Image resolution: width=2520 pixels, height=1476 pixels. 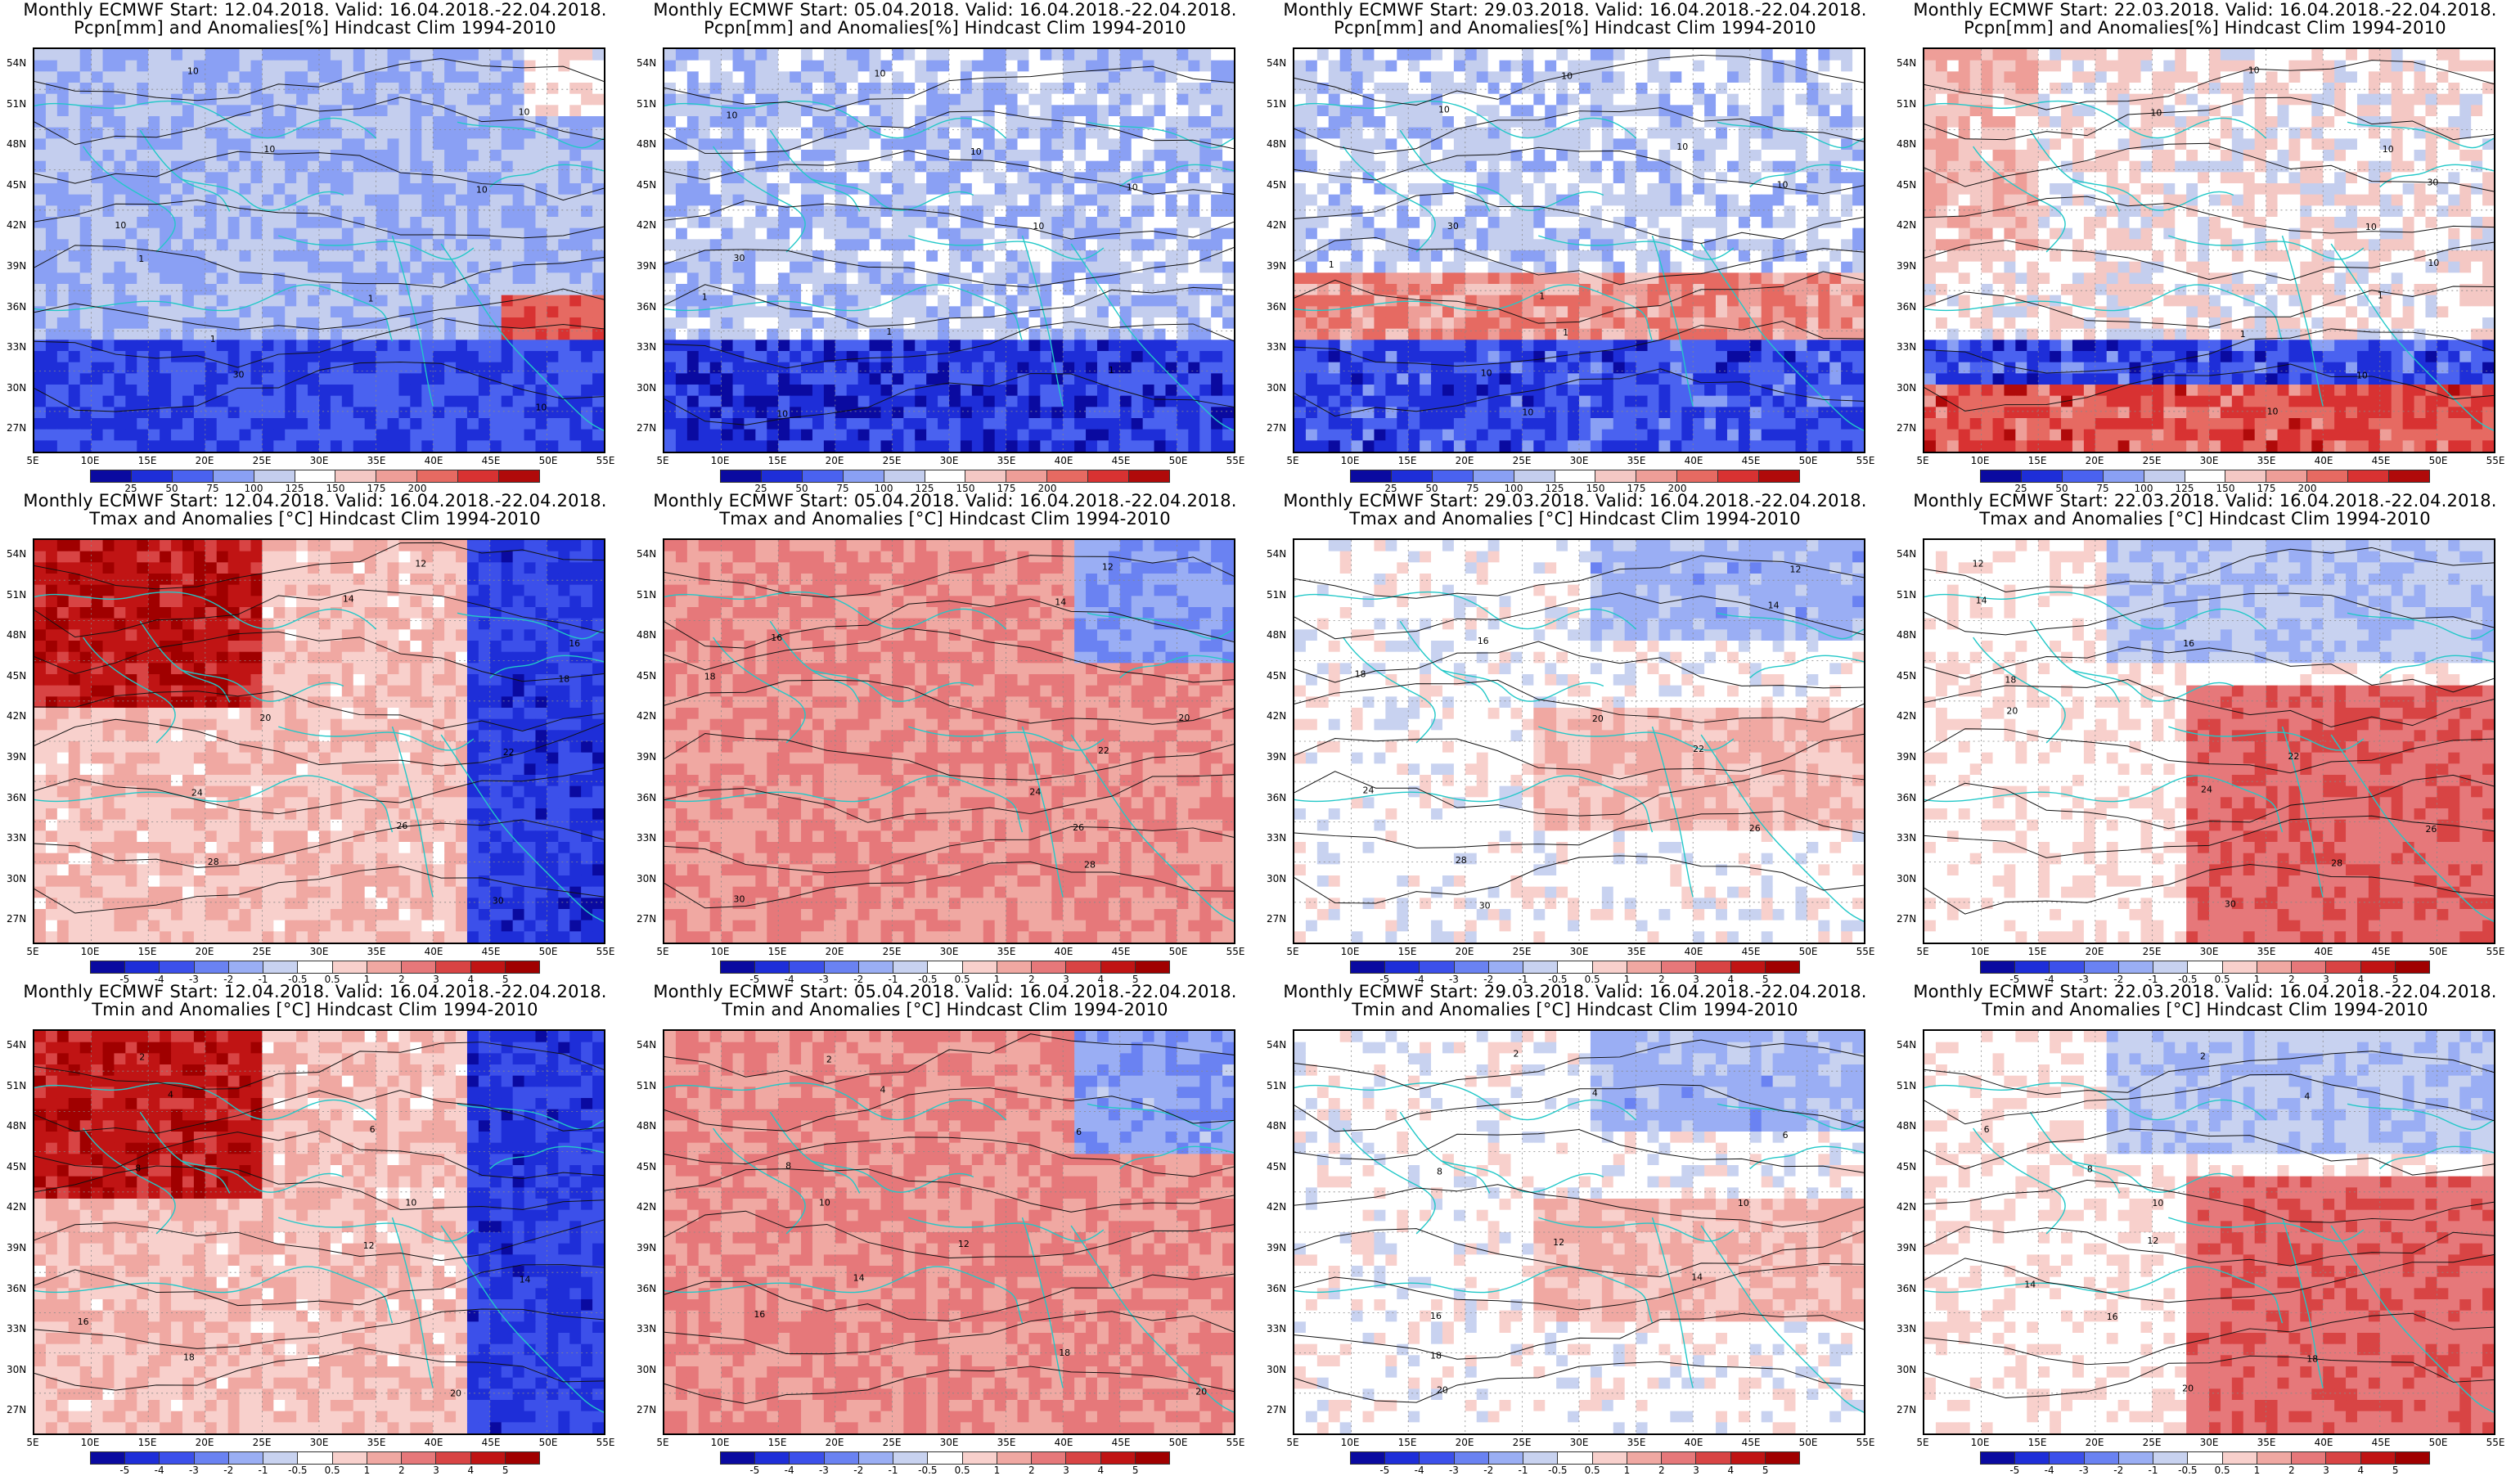 I want to click on longitude-label: 20E, so click(x=205, y=461).